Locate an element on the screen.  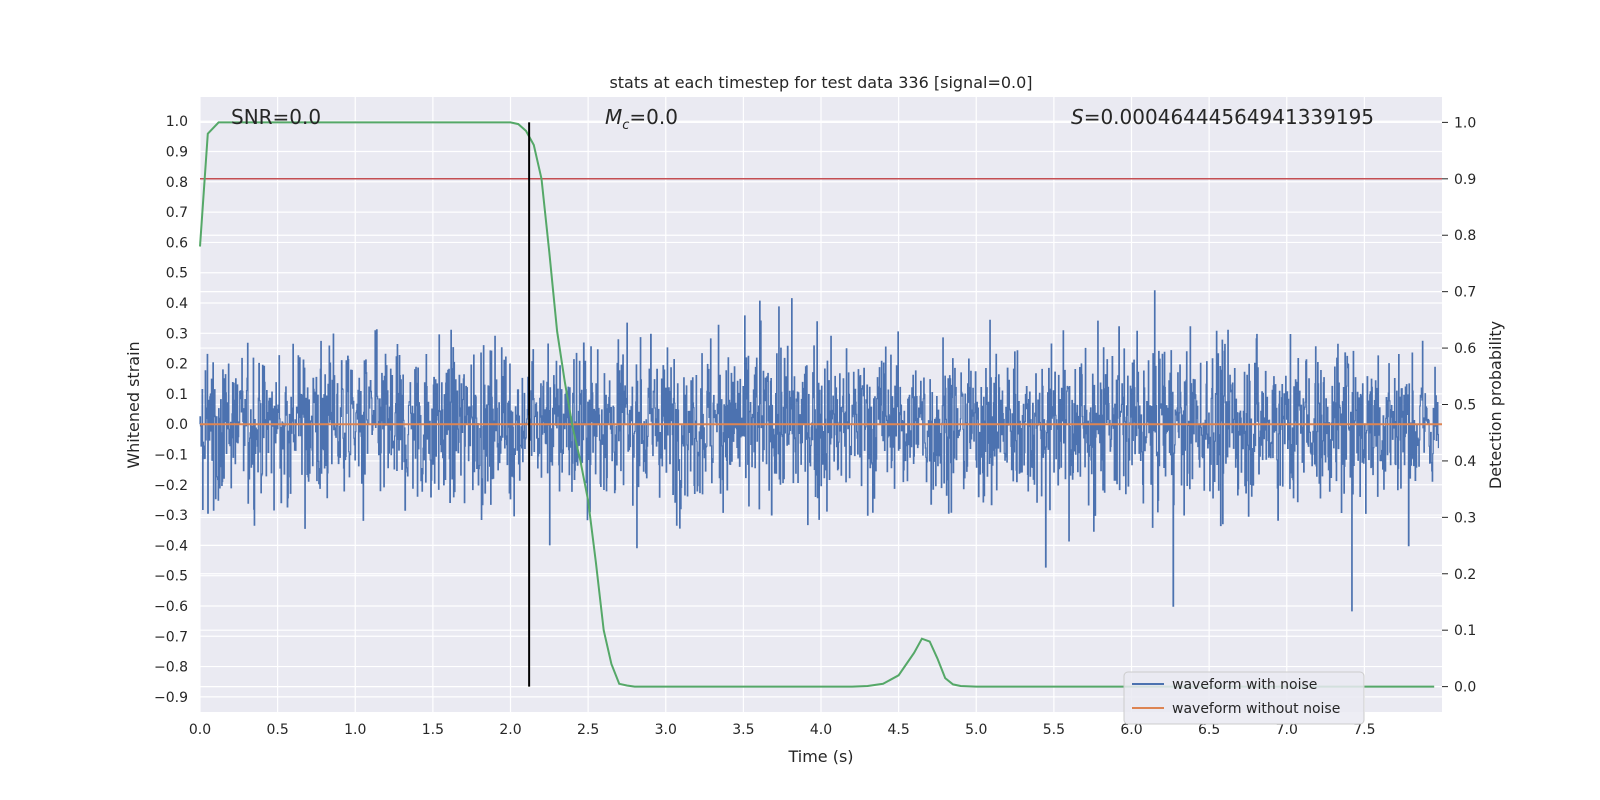
x-axis-label: Time (s) is located at coordinates (820, 756).